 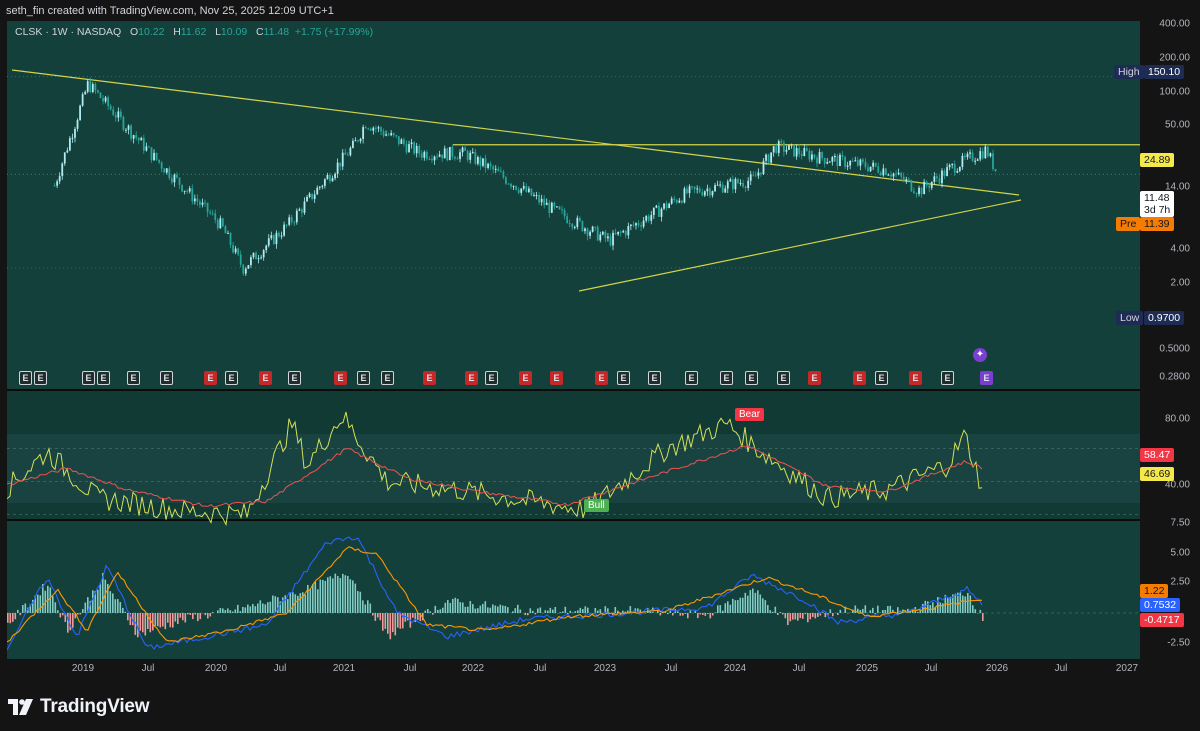 I want to click on ticker: CLSK, so click(x=29, y=32).